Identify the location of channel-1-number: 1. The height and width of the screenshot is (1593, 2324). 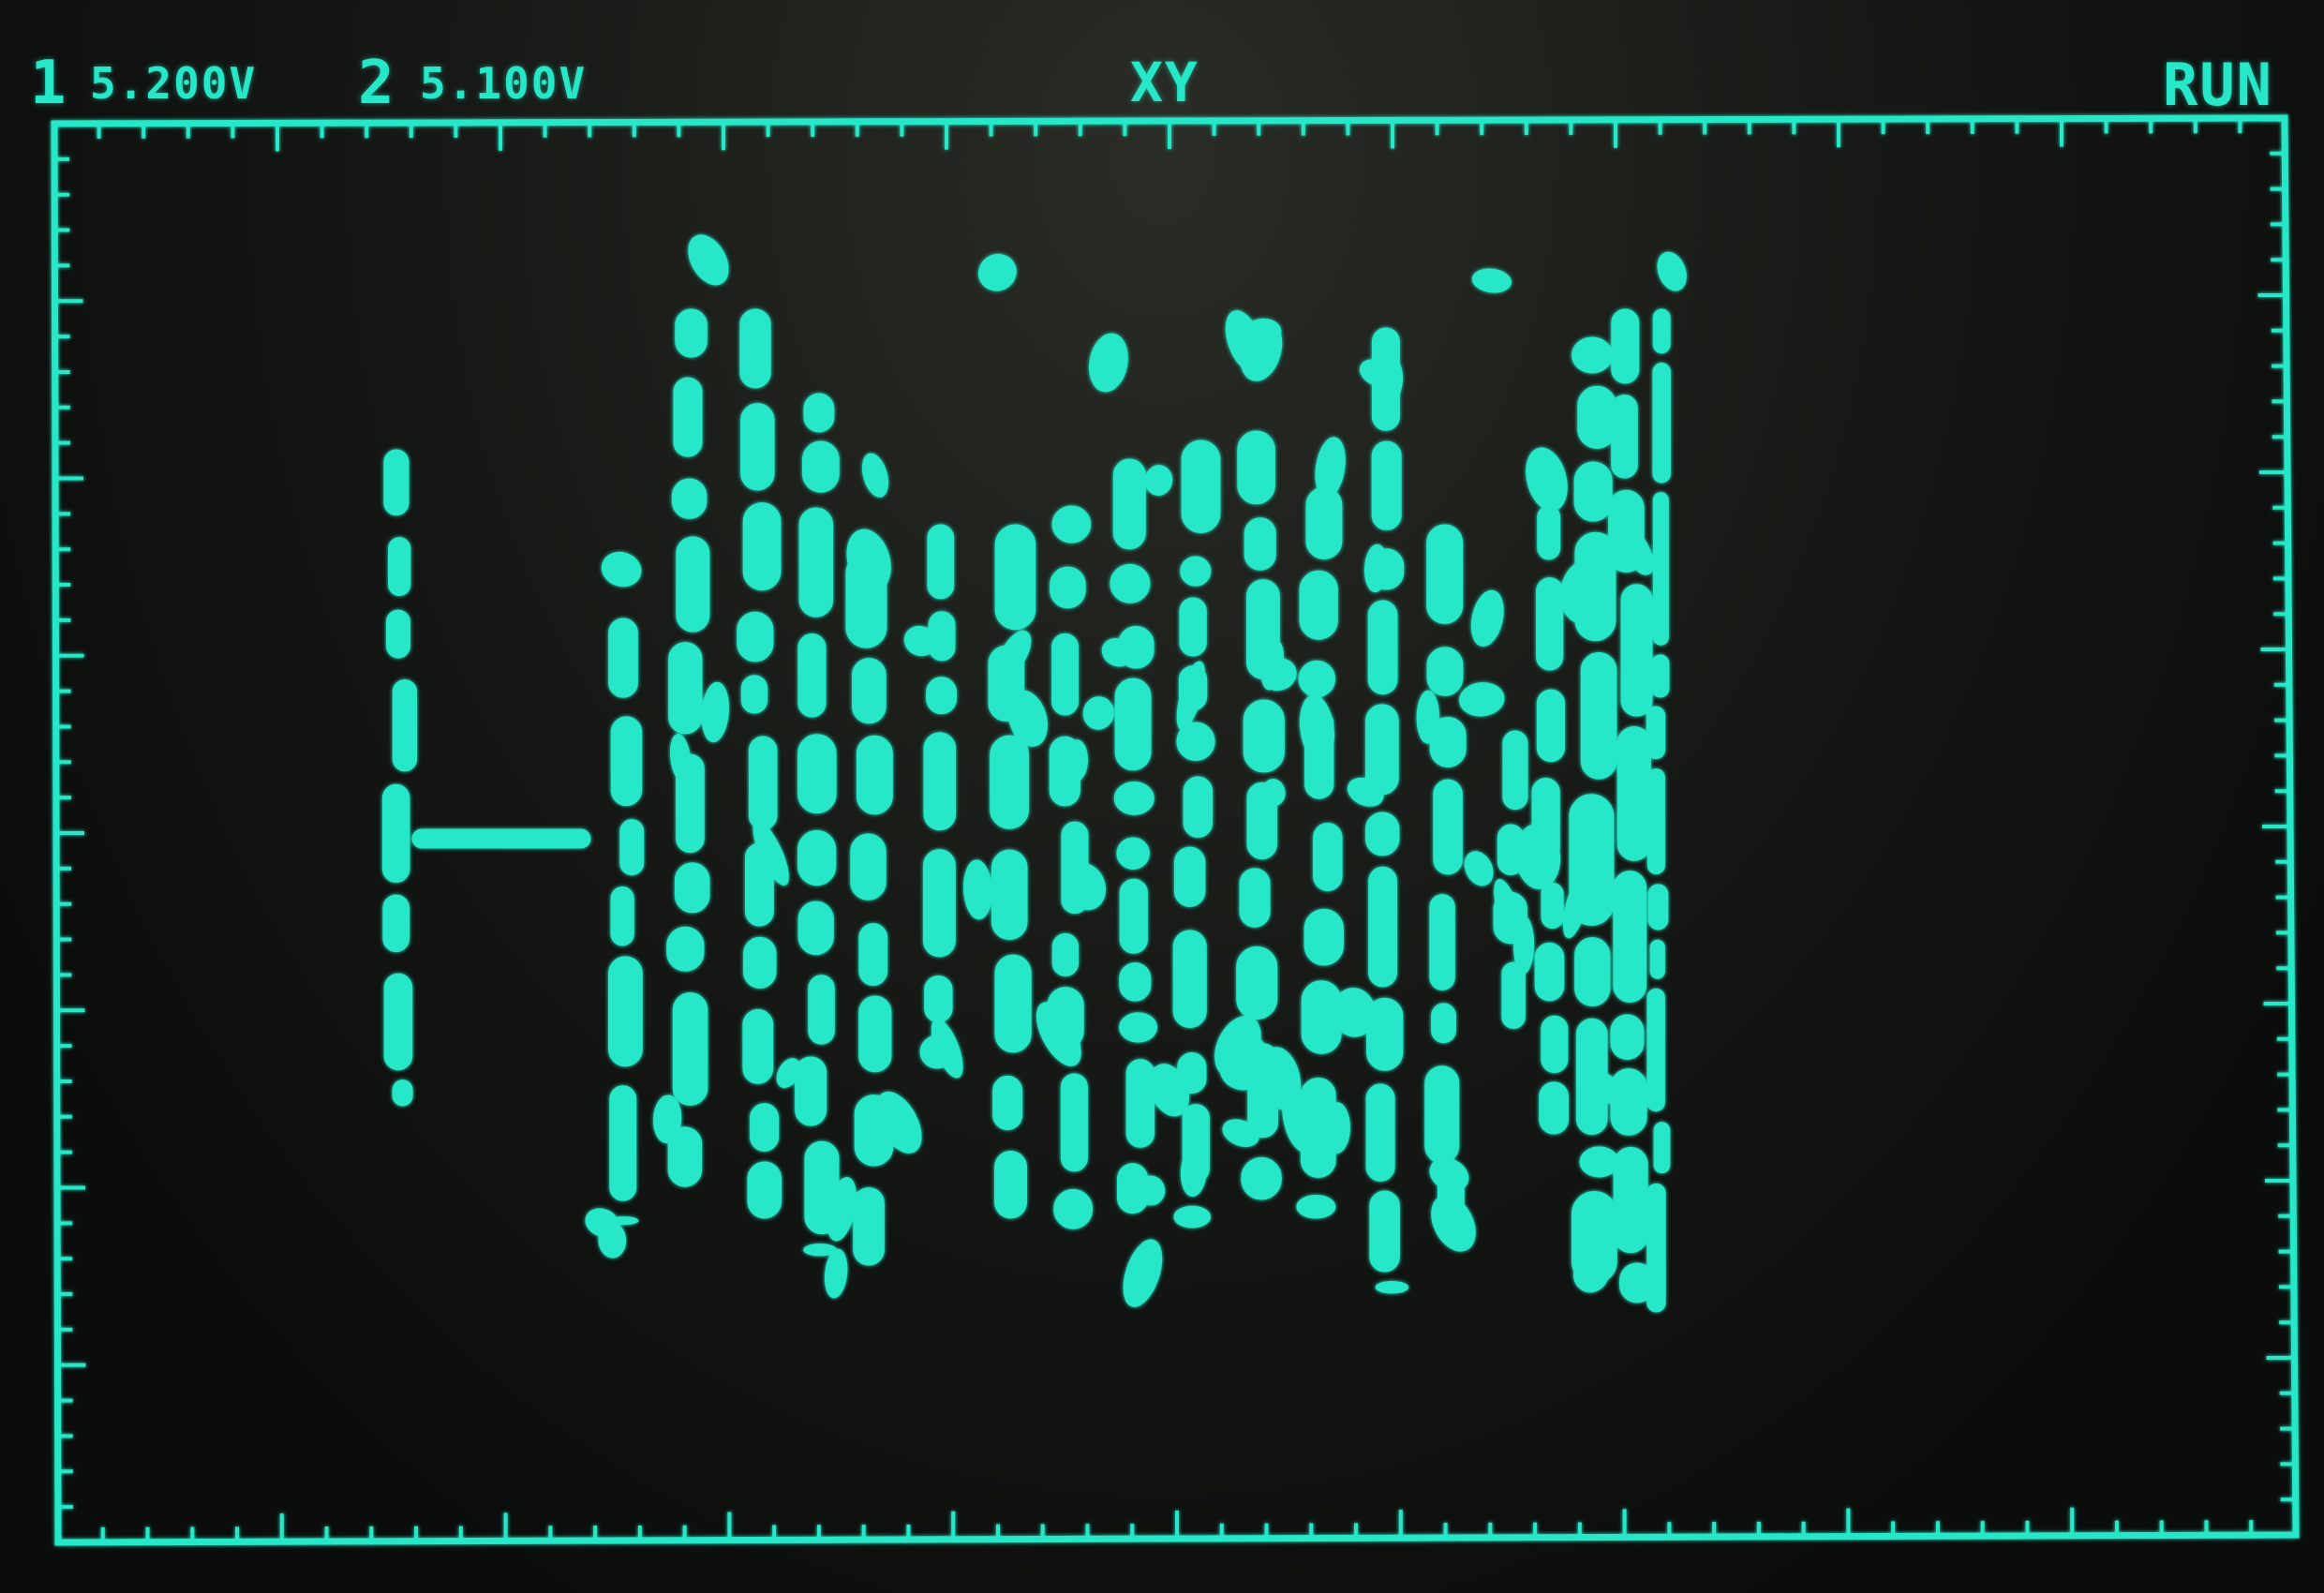
(49, 83).